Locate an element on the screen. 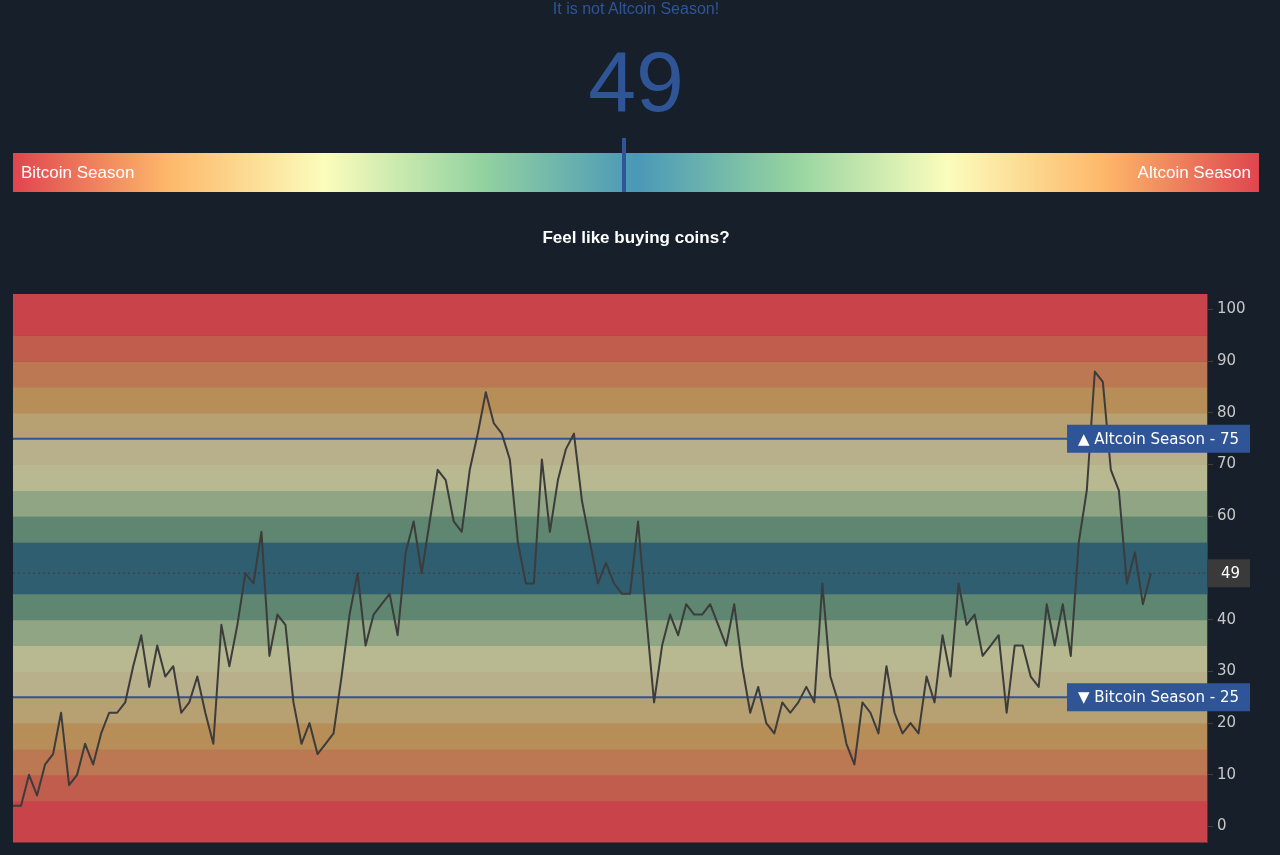 The width and height of the screenshot is (1280, 855). y-tick-label: 100 is located at coordinates (1231, 308).